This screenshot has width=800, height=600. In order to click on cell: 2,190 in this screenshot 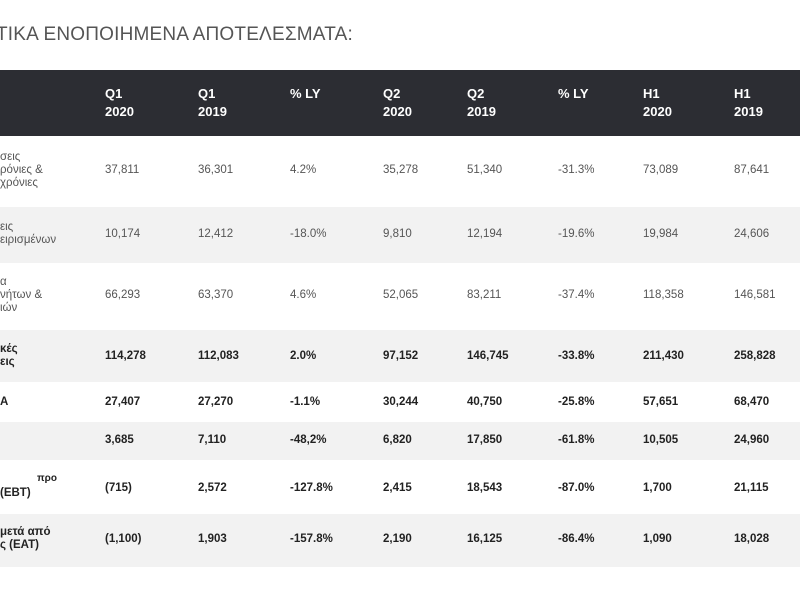, I will do `click(397, 539)`.